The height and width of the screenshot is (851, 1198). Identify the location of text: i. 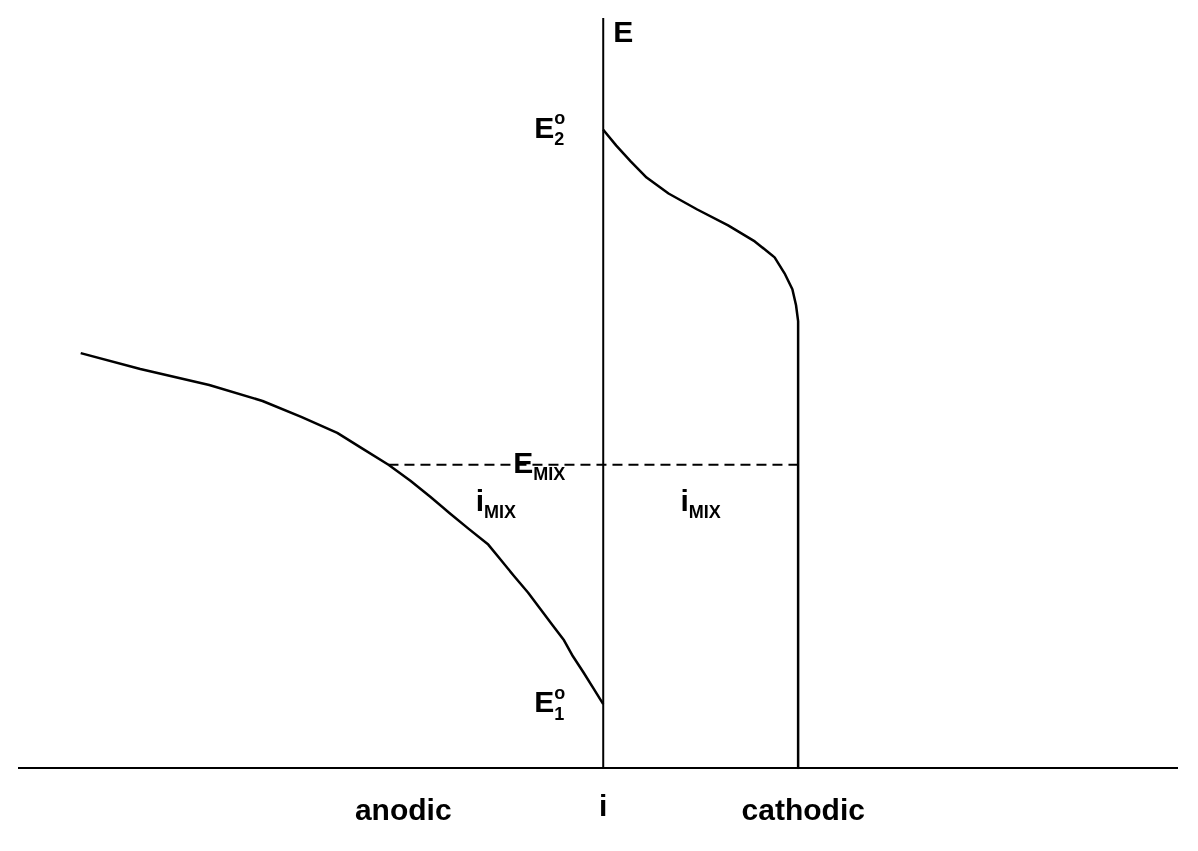
(603, 805).